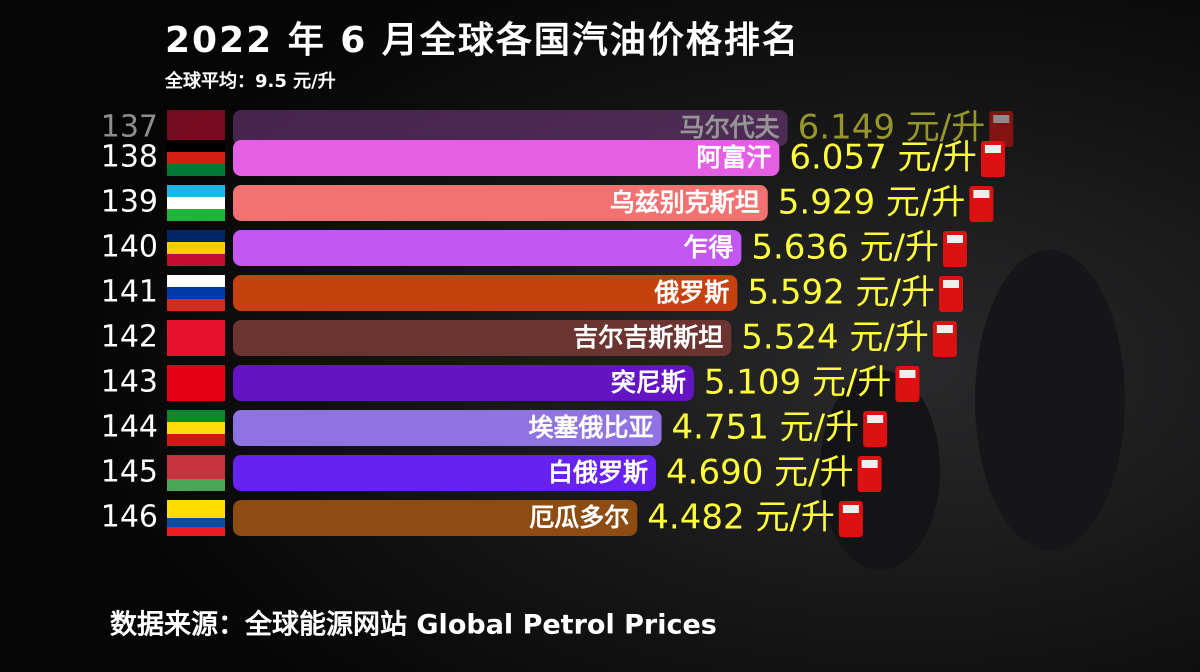 This screenshot has height=672, width=1200. What do you see at coordinates (648, 382) in the screenshot?
I see `country-label: 突尼斯` at bounding box center [648, 382].